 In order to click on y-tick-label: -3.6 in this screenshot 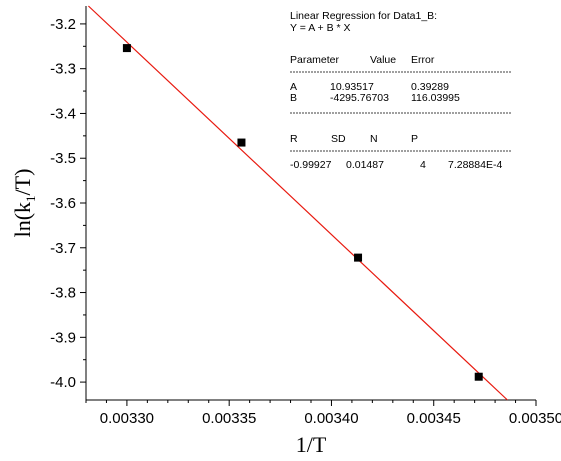, I will do `click(63, 203)`.